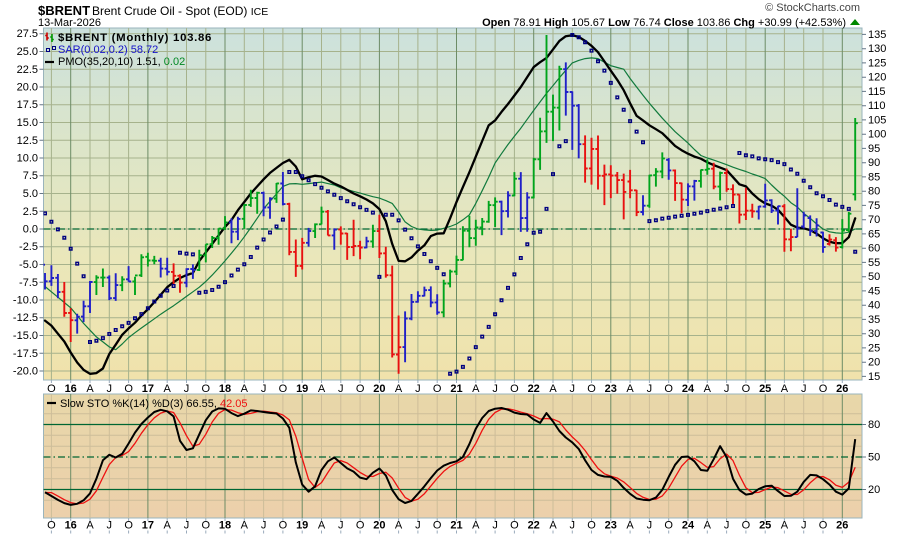 This screenshot has width=900, height=539. What do you see at coordinates (877, 78) in the screenshot?
I see `svg-text: 120` at bounding box center [877, 78].